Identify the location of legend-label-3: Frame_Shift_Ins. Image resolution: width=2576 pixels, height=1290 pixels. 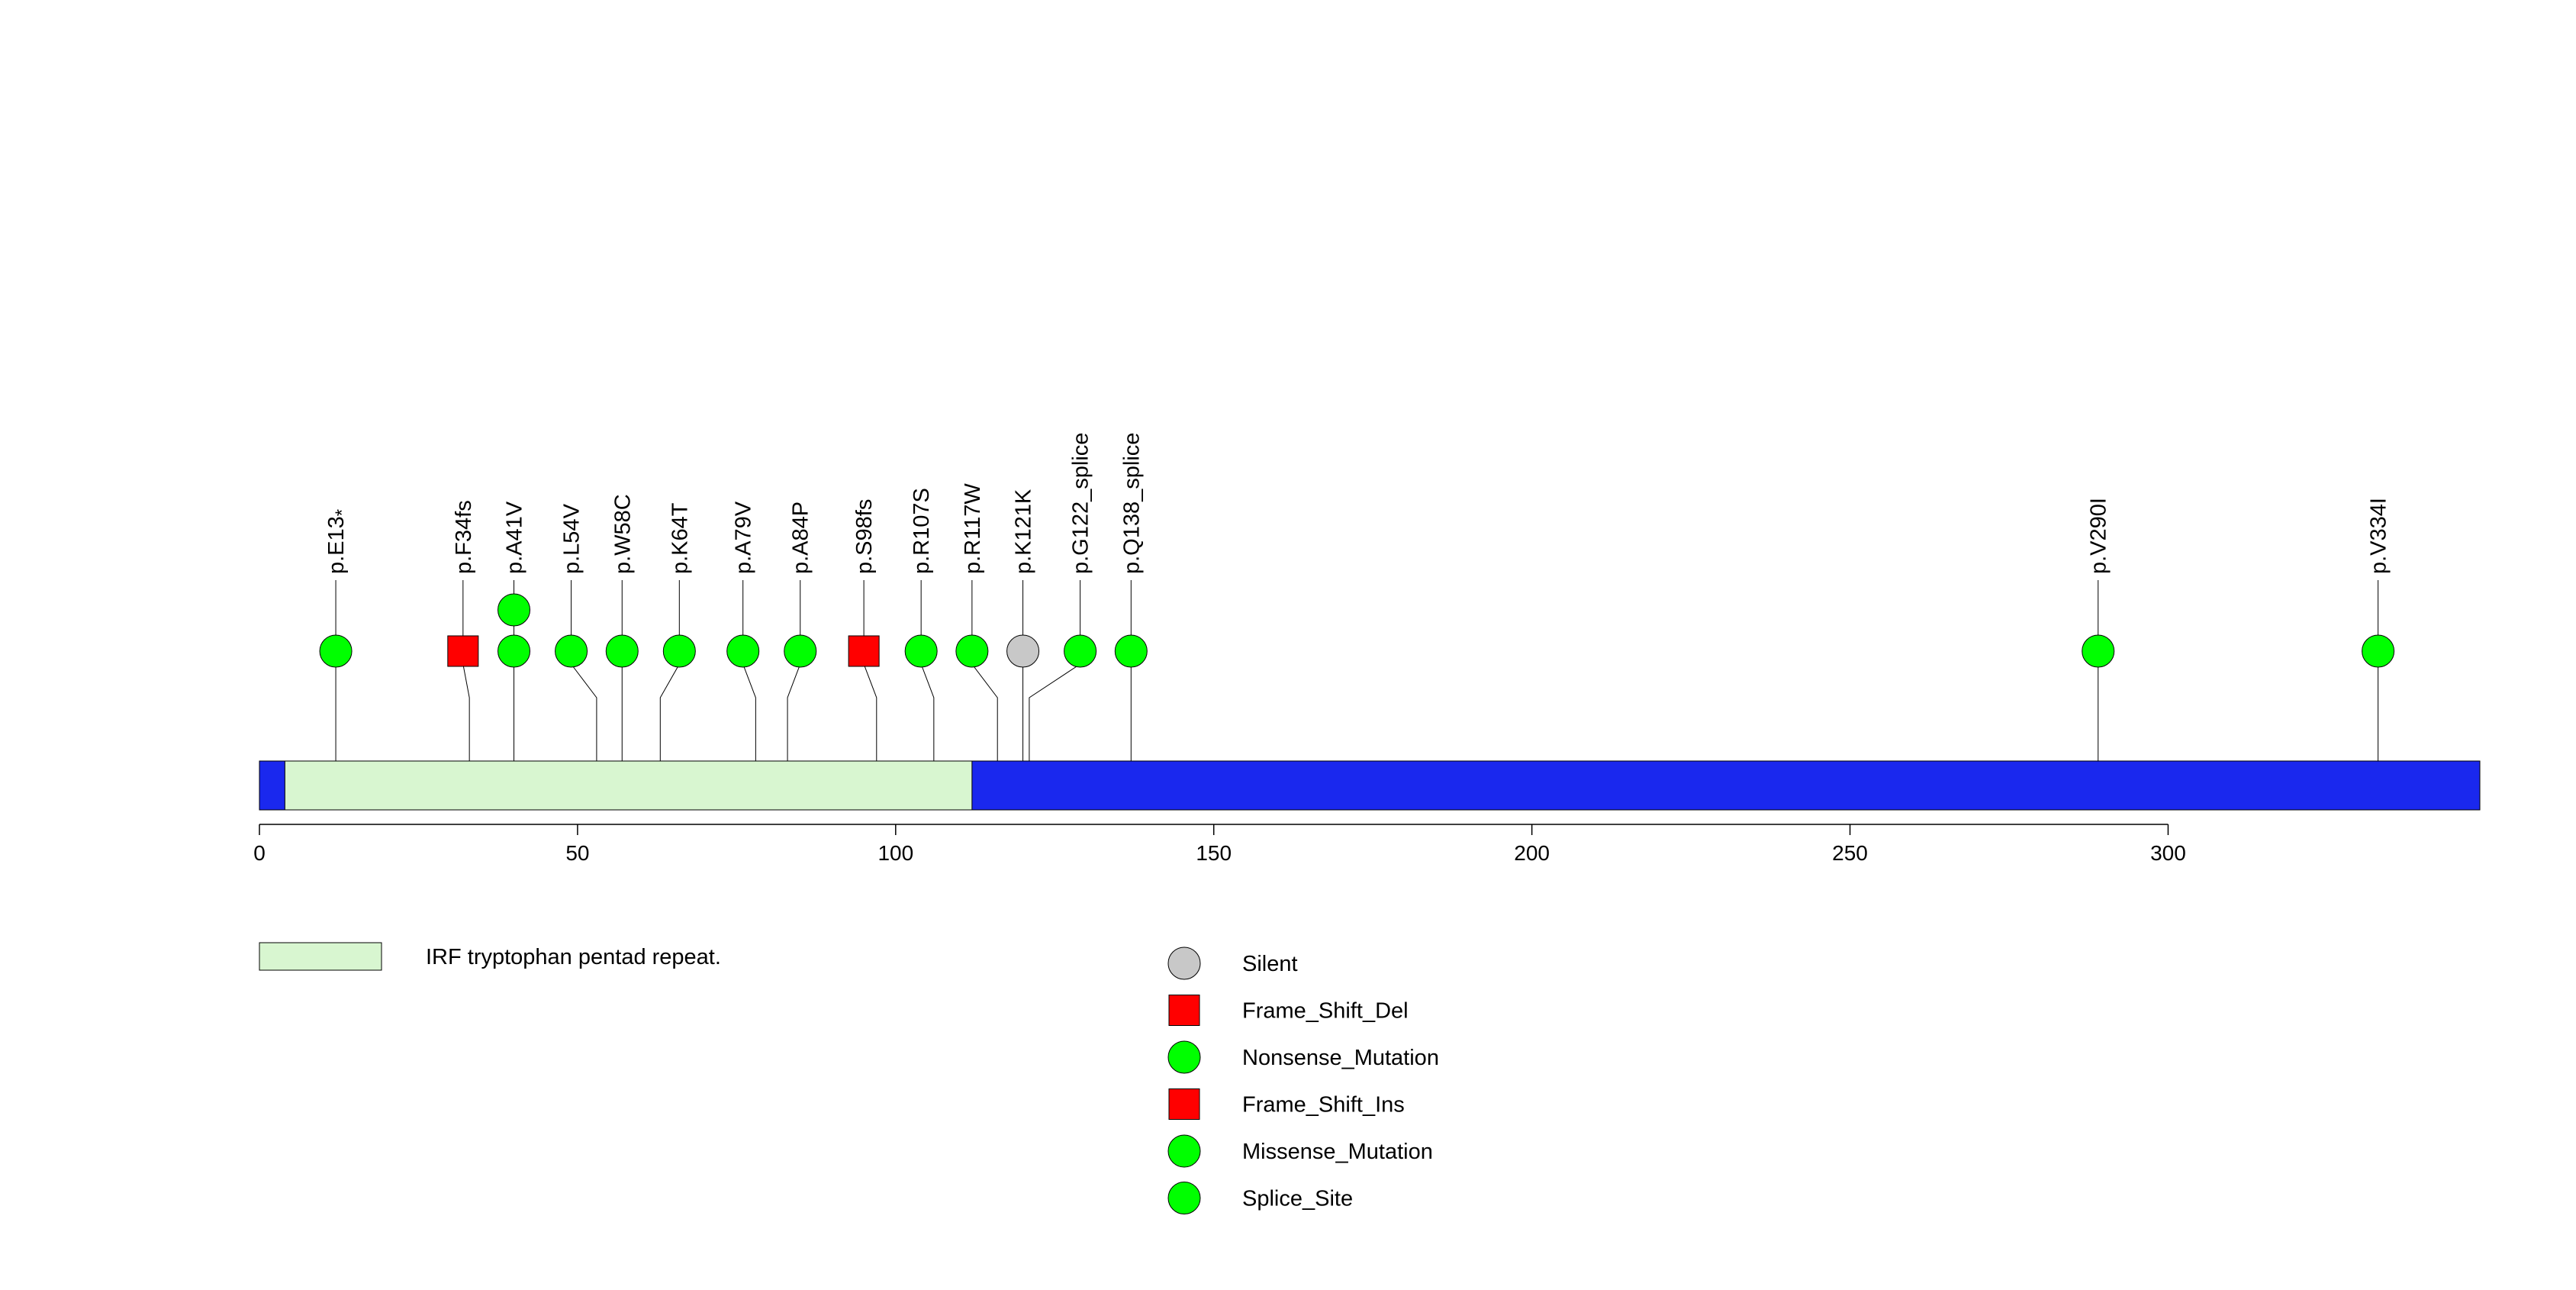
(1323, 1105).